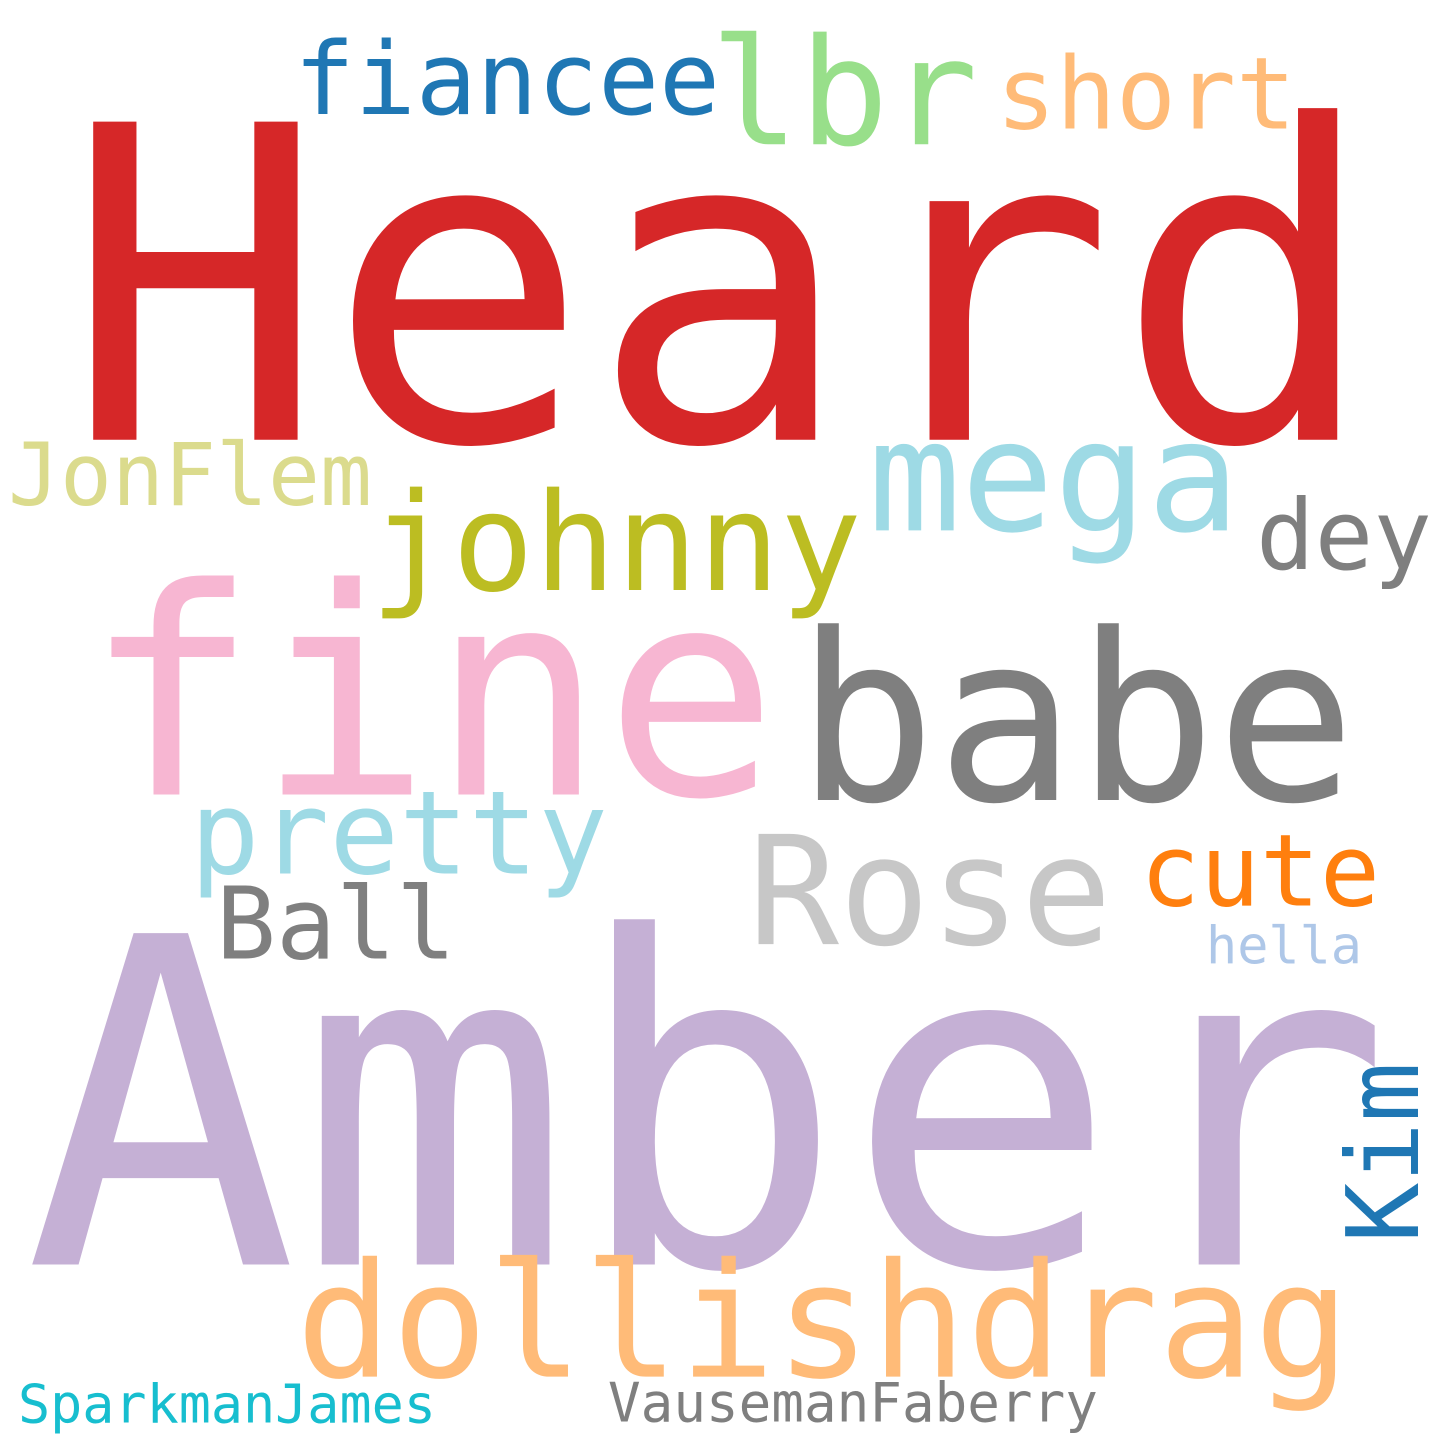 The image size is (1440, 1440). Describe the element at coordinates (616, 544) in the screenshot. I see `word-johnny: johnny` at that location.